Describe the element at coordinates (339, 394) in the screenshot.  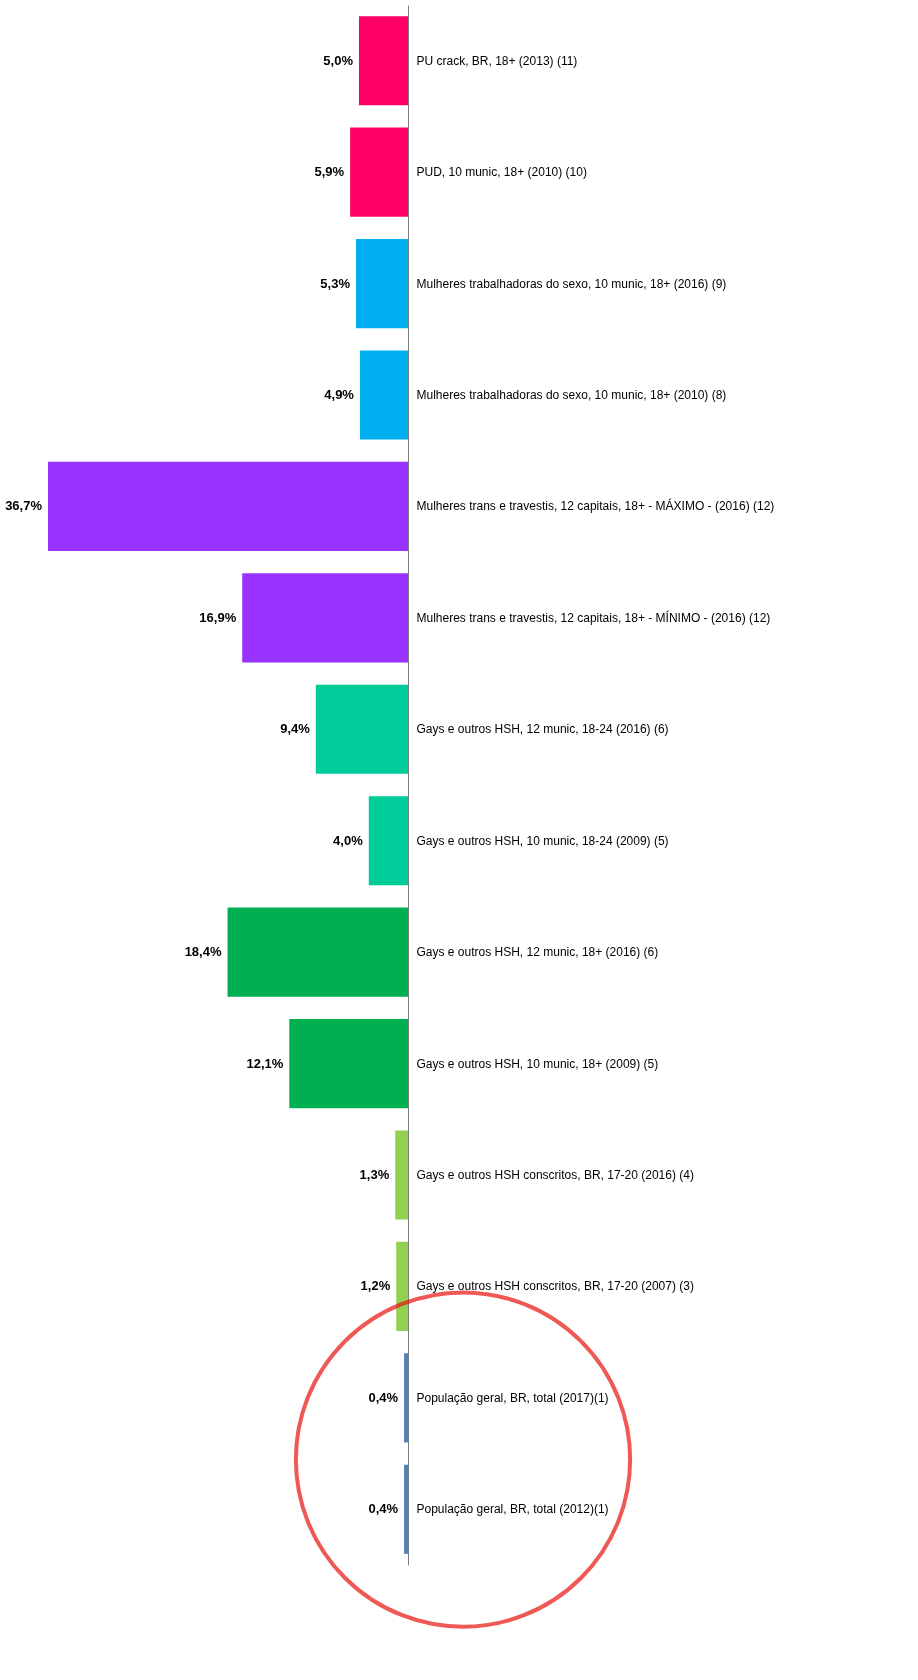
I see `data-label: 4,9%` at that location.